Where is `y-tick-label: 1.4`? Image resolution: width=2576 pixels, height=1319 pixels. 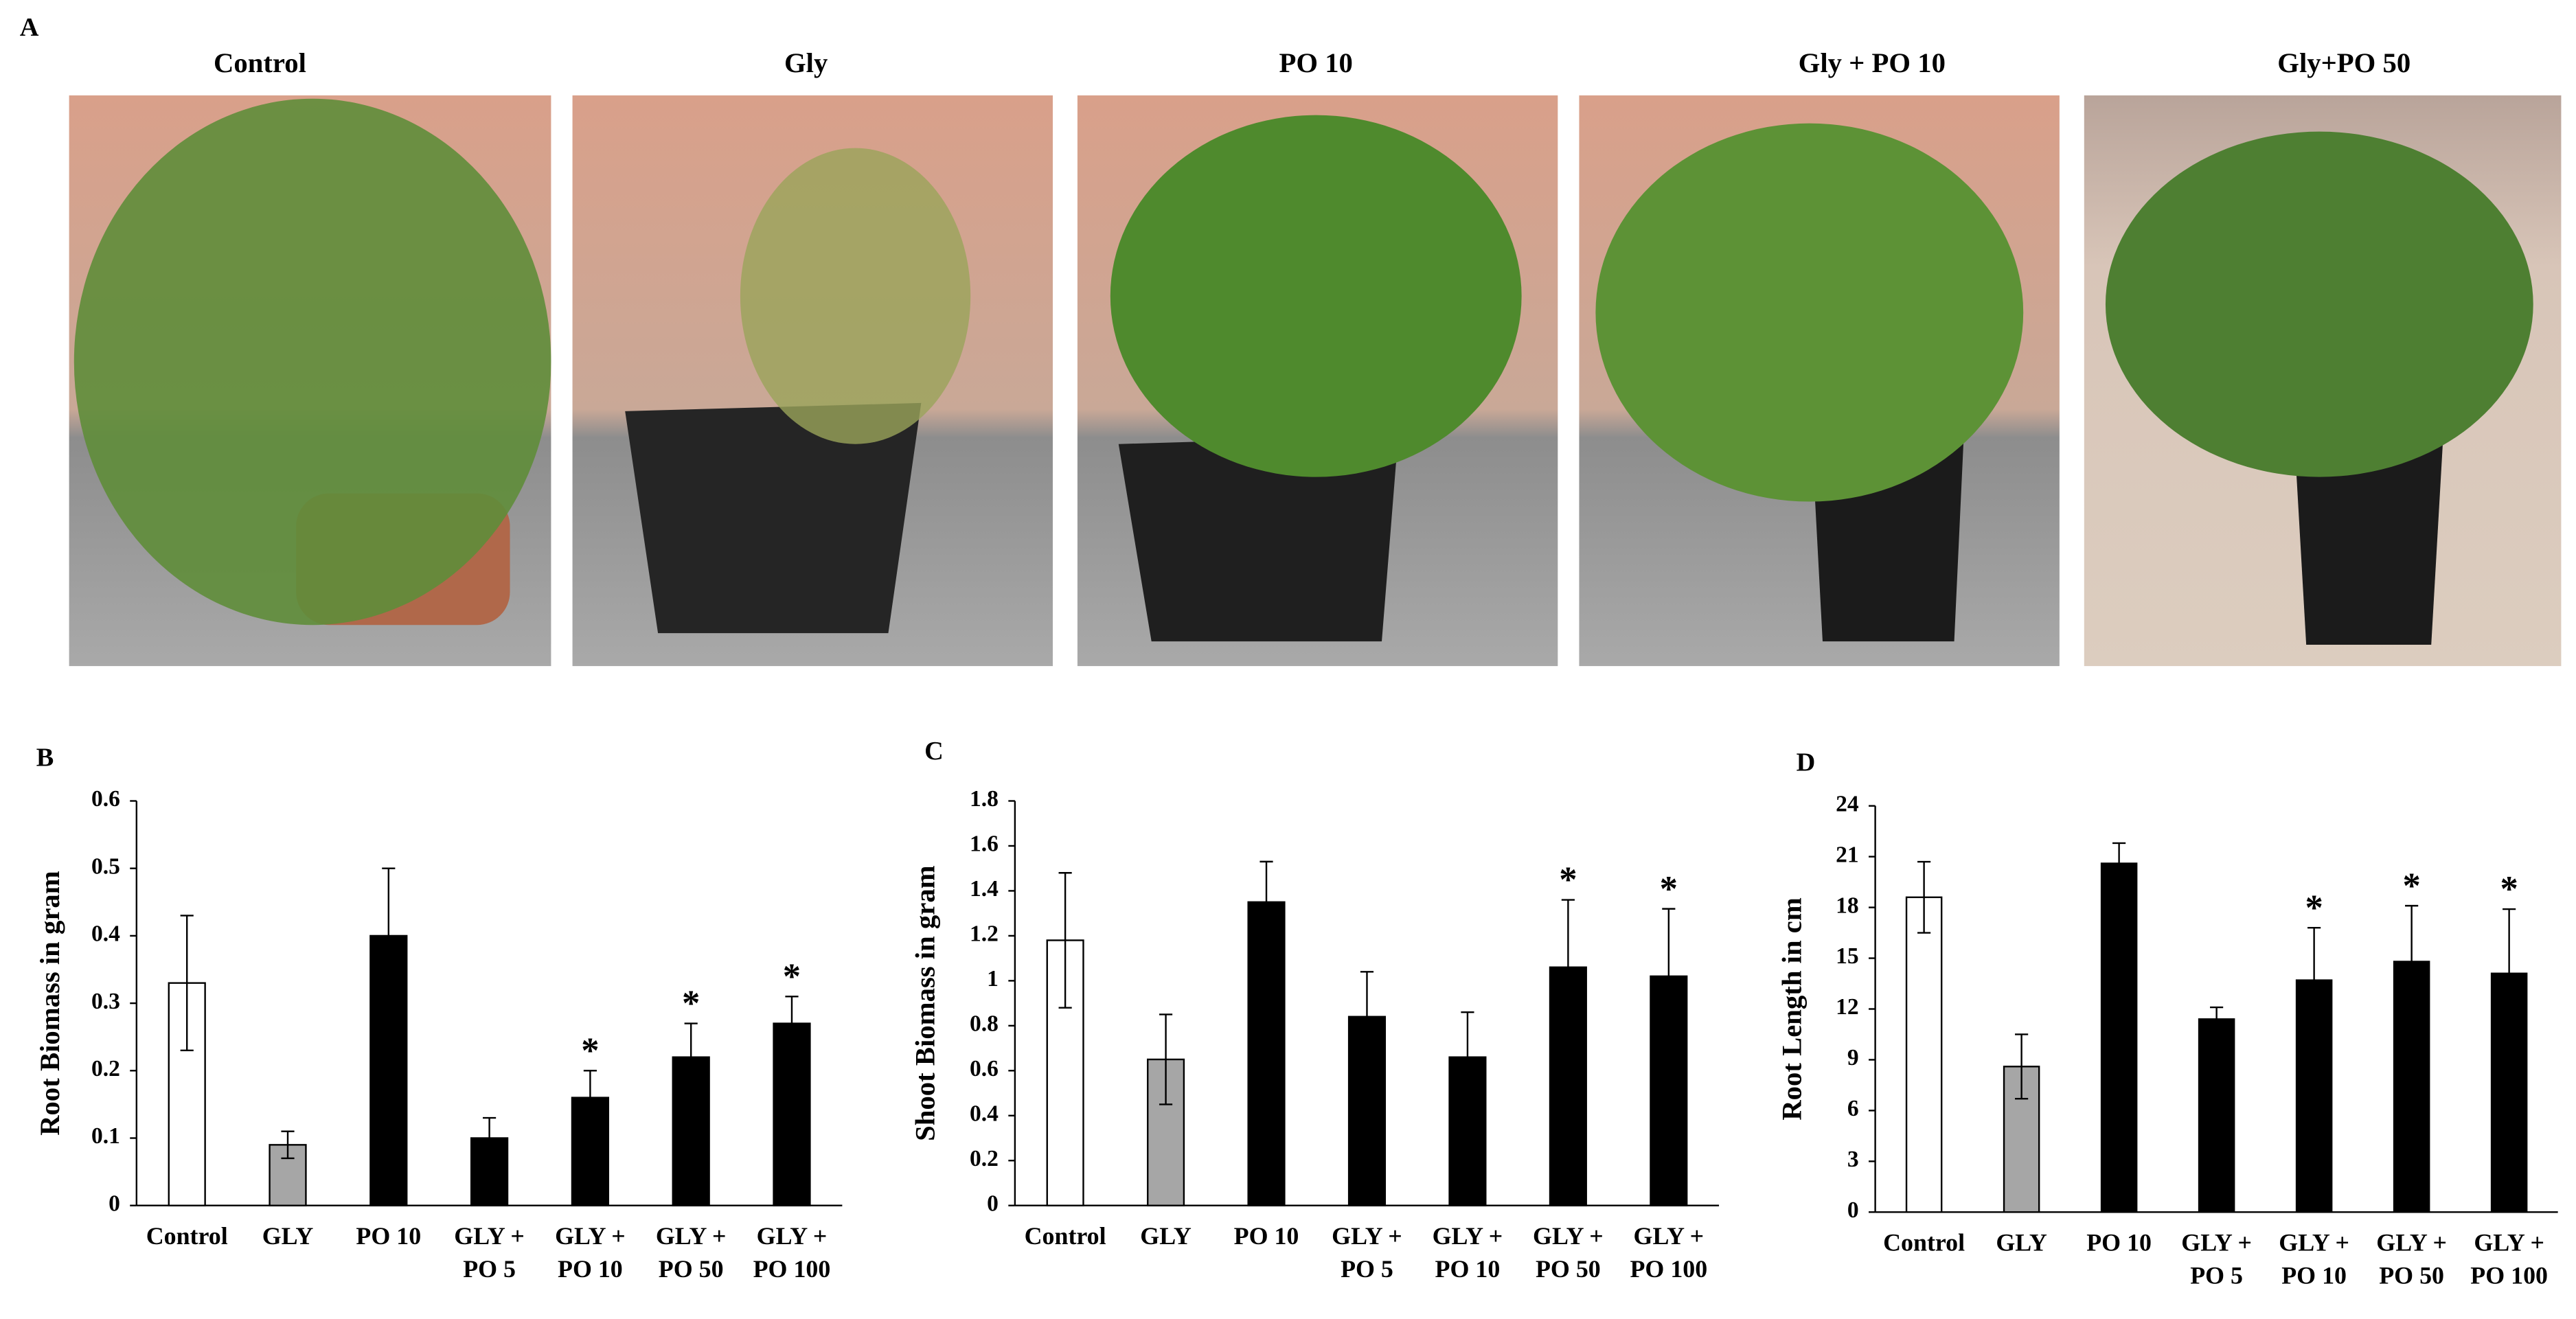 y-tick-label: 1.4 is located at coordinates (984, 889).